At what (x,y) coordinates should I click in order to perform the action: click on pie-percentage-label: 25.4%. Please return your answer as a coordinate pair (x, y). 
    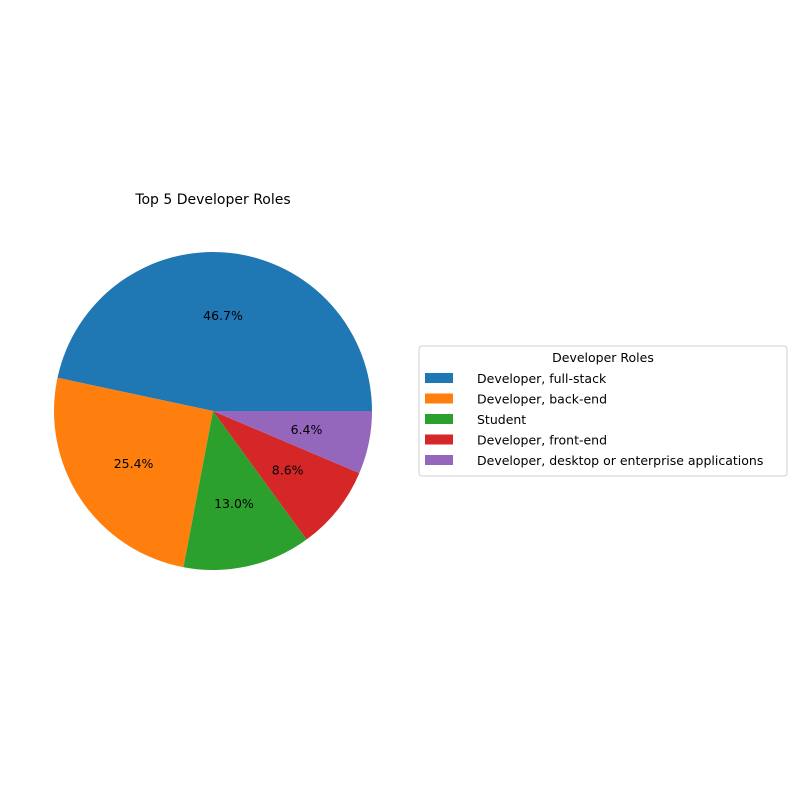
    Looking at the image, I should click on (134, 463).